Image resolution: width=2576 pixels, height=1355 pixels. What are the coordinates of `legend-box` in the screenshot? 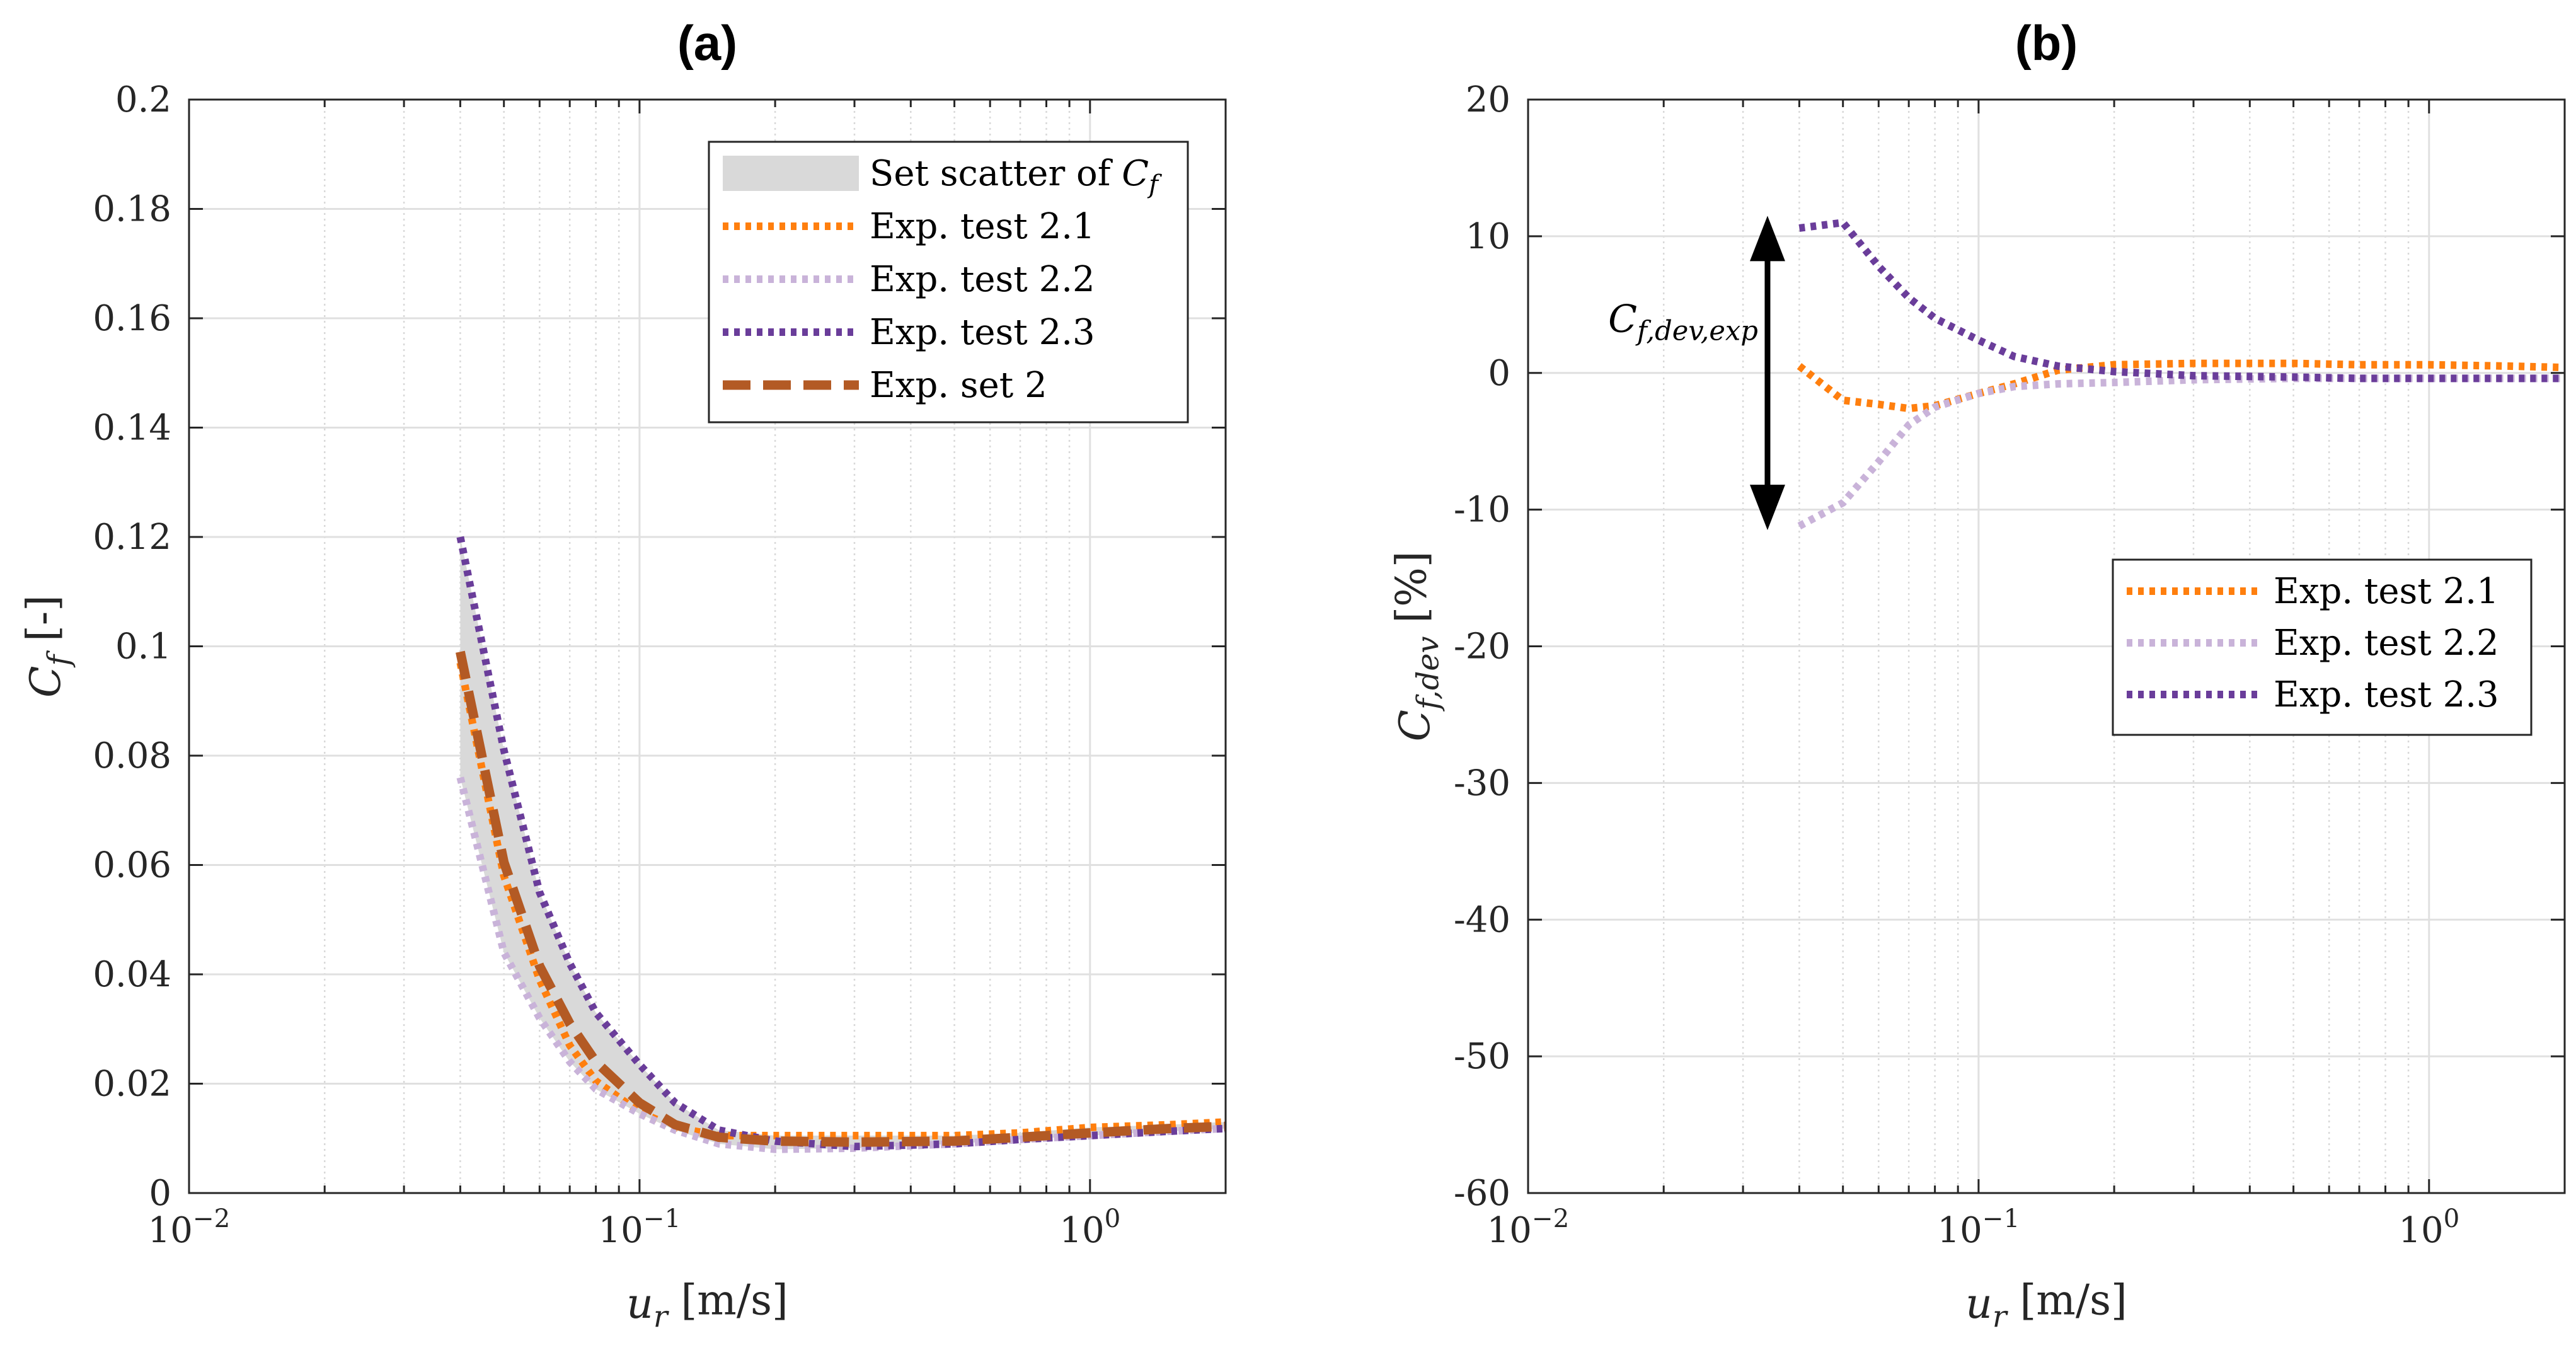 It's located at (2322, 647).